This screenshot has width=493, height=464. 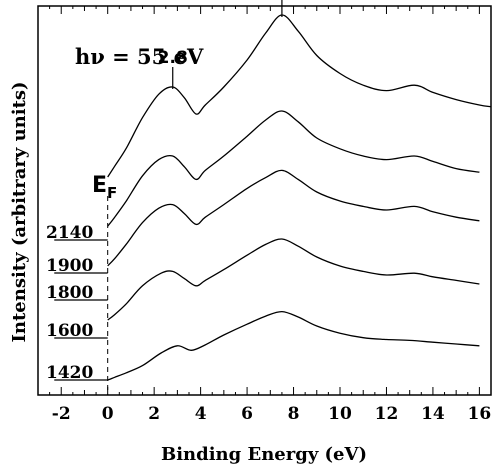 I want to click on series-labels: 1420 1600 1800 1900 2140, so click(x=77, y=303).